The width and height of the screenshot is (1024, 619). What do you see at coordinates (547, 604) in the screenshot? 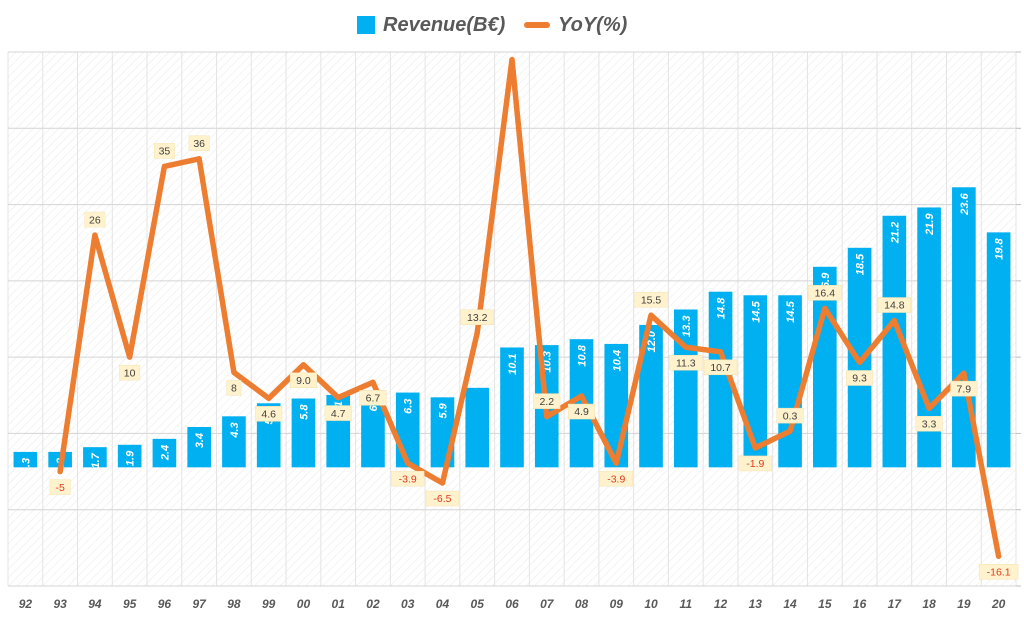
I see `x-axis-label: 07` at bounding box center [547, 604].